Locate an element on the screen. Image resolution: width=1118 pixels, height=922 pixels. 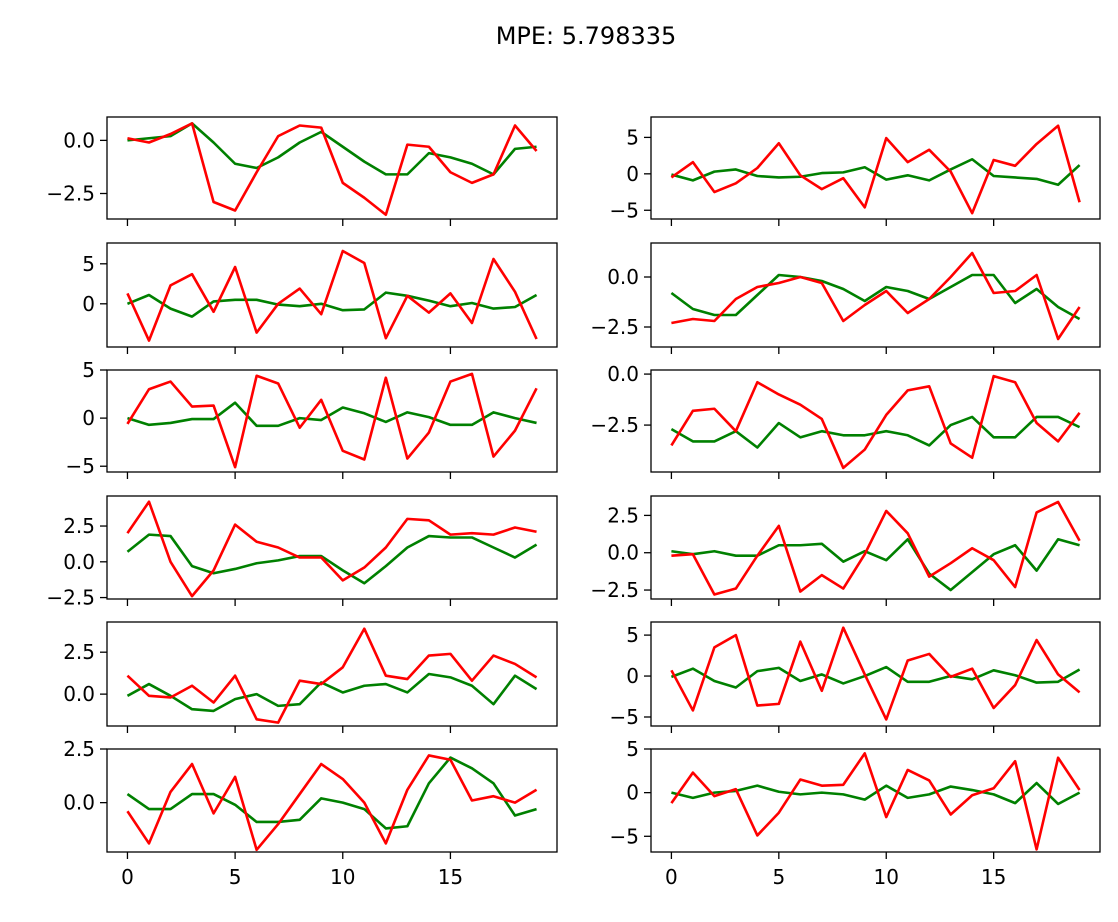
subplot-7: 2.5 0.0 −2.5 is located at coordinates (302, 552).